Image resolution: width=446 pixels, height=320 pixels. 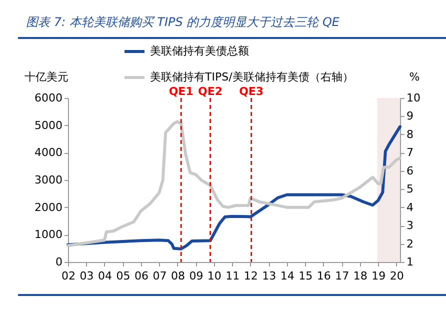 What do you see at coordinates (379, 276) in the screenshot?
I see `x-tick-label: 19` at bounding box center [379, 276].